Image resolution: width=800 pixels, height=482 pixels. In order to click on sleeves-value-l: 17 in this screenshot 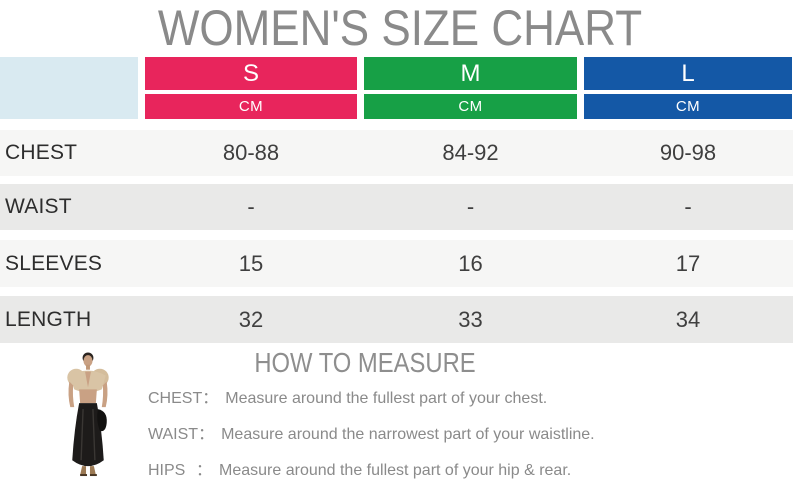, I will do `click(688, 263)`.